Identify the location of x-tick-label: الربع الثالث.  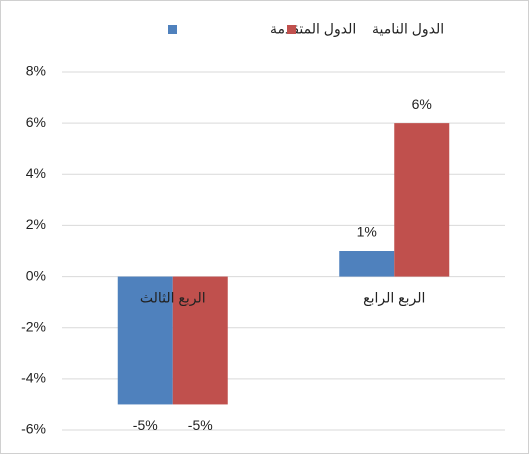
(173, 297).